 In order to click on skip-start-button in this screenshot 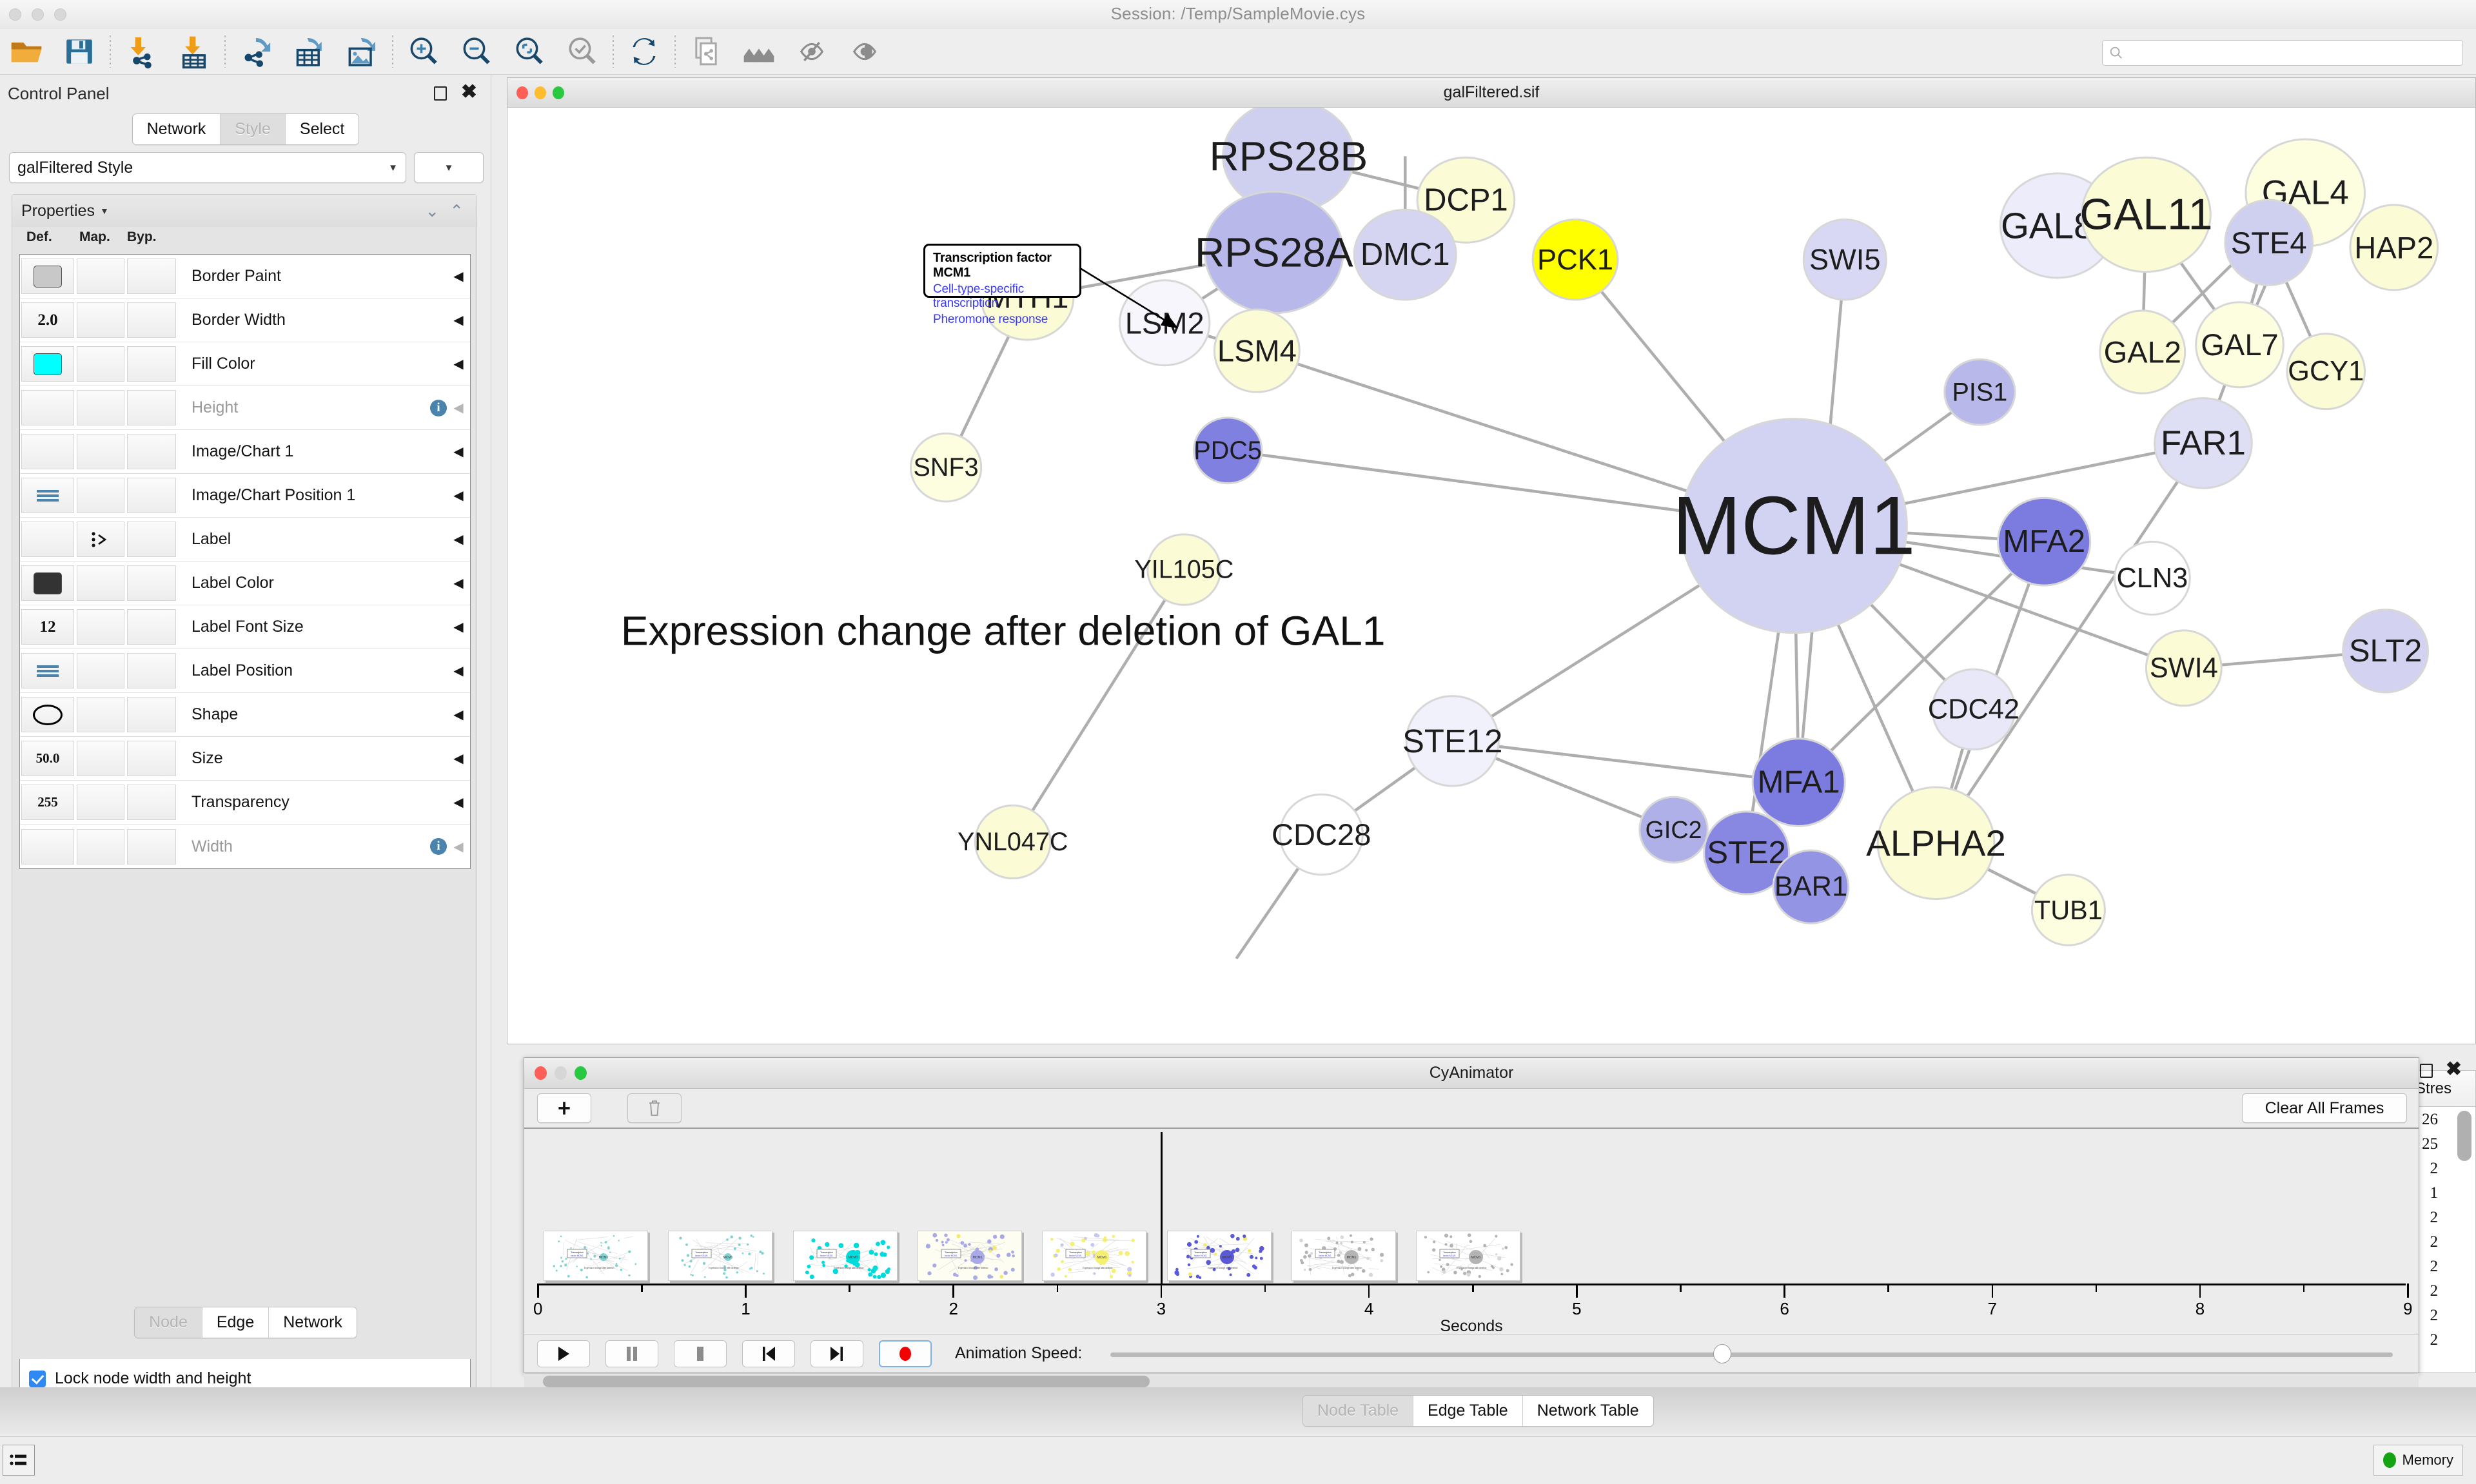, I will do `click(768, 1353)`.